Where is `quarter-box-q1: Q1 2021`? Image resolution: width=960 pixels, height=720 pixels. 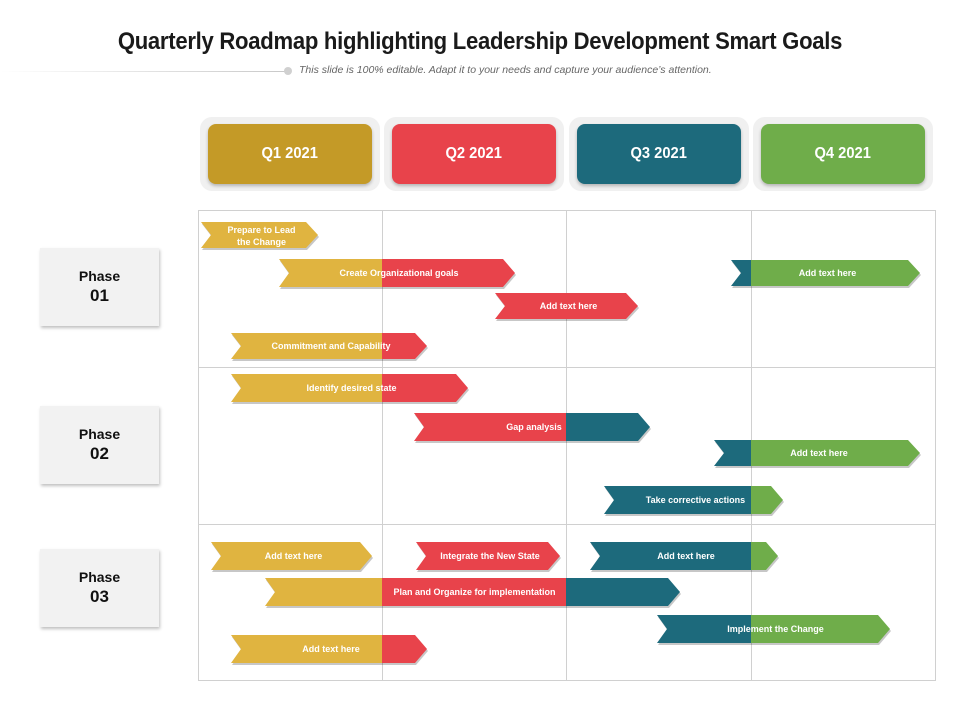 quarter-box-q1: Q1 2021 is located at coordinates (290, 154).